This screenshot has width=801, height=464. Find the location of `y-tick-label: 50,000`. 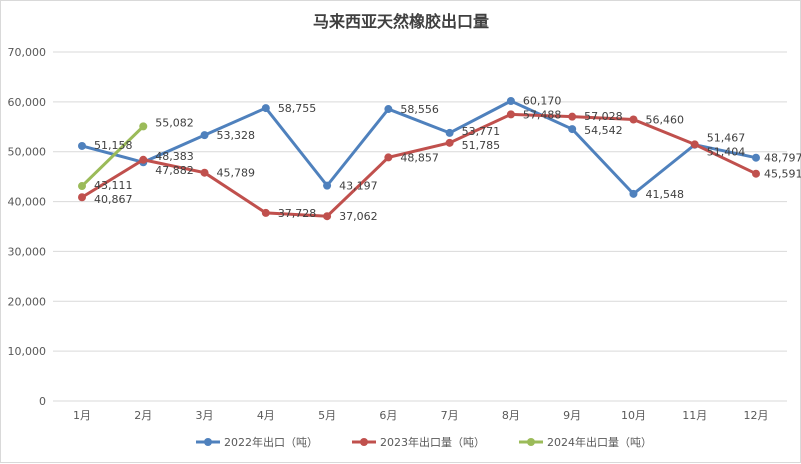

y-tick-label: 50,000 is located at coordinates (27, 152).